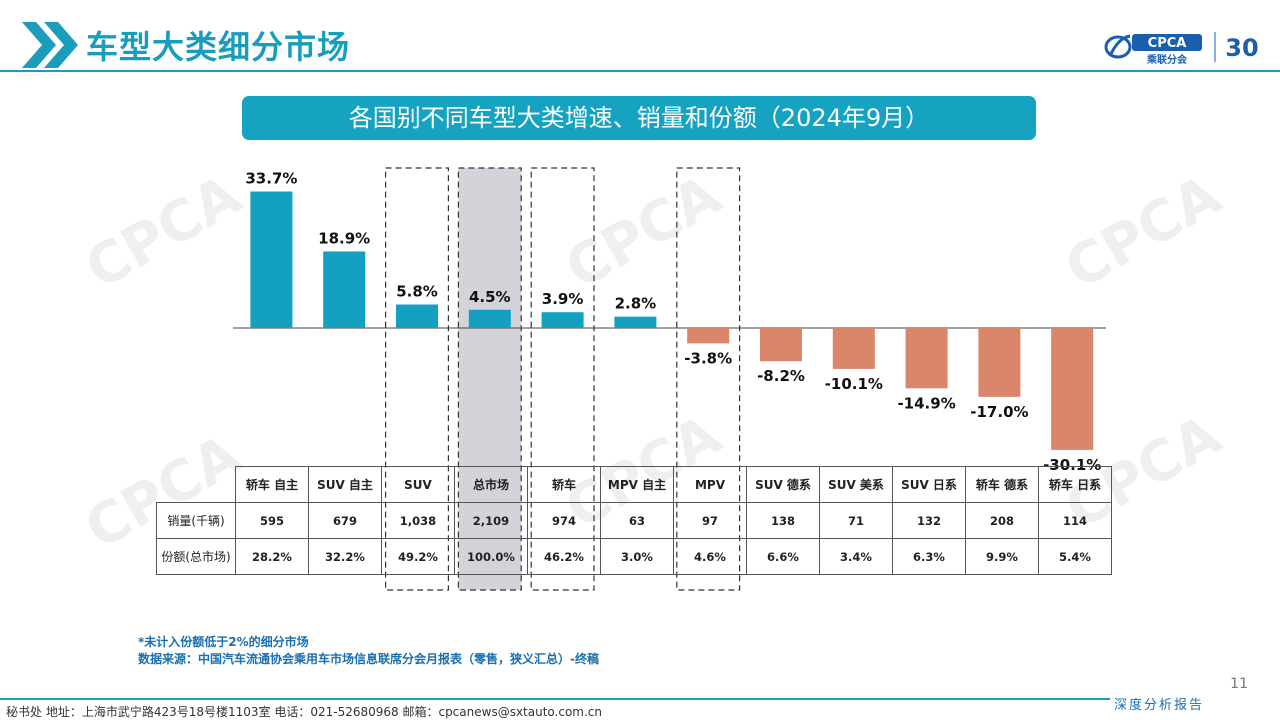 This screenshot has height=720, width=1280. Describe the element at coordinates (999, 412) in the screenshot. I see `data-label: -17.0%` at that location.